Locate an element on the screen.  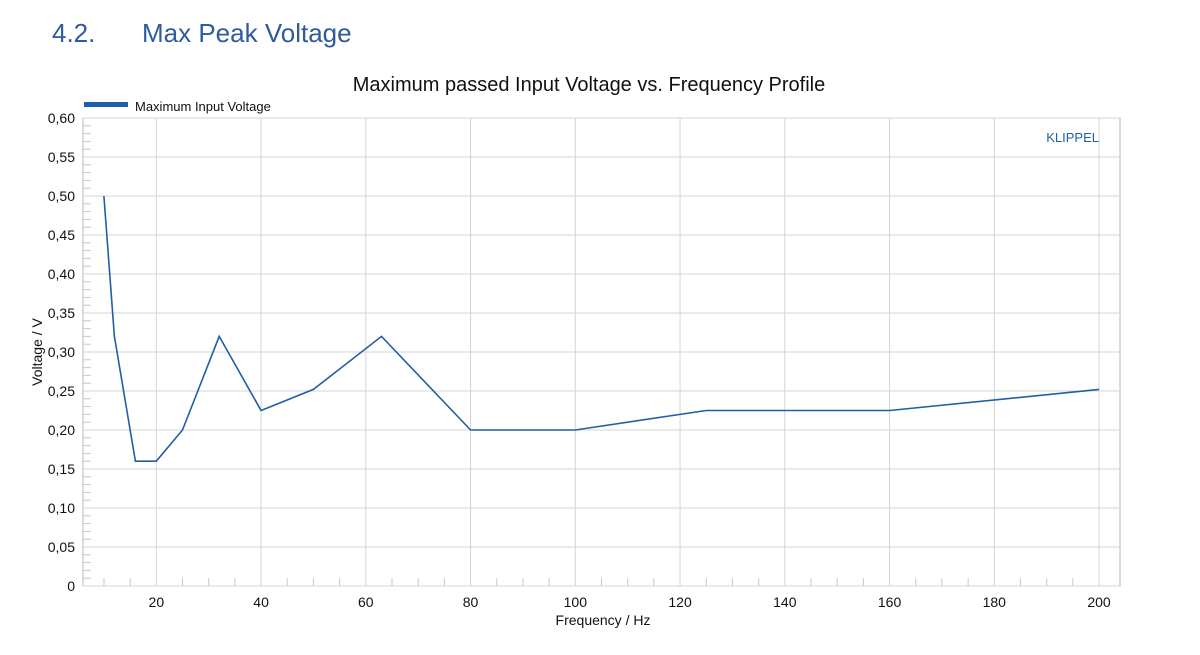
section-number: 4.2. is located at coordinates (74, 33).